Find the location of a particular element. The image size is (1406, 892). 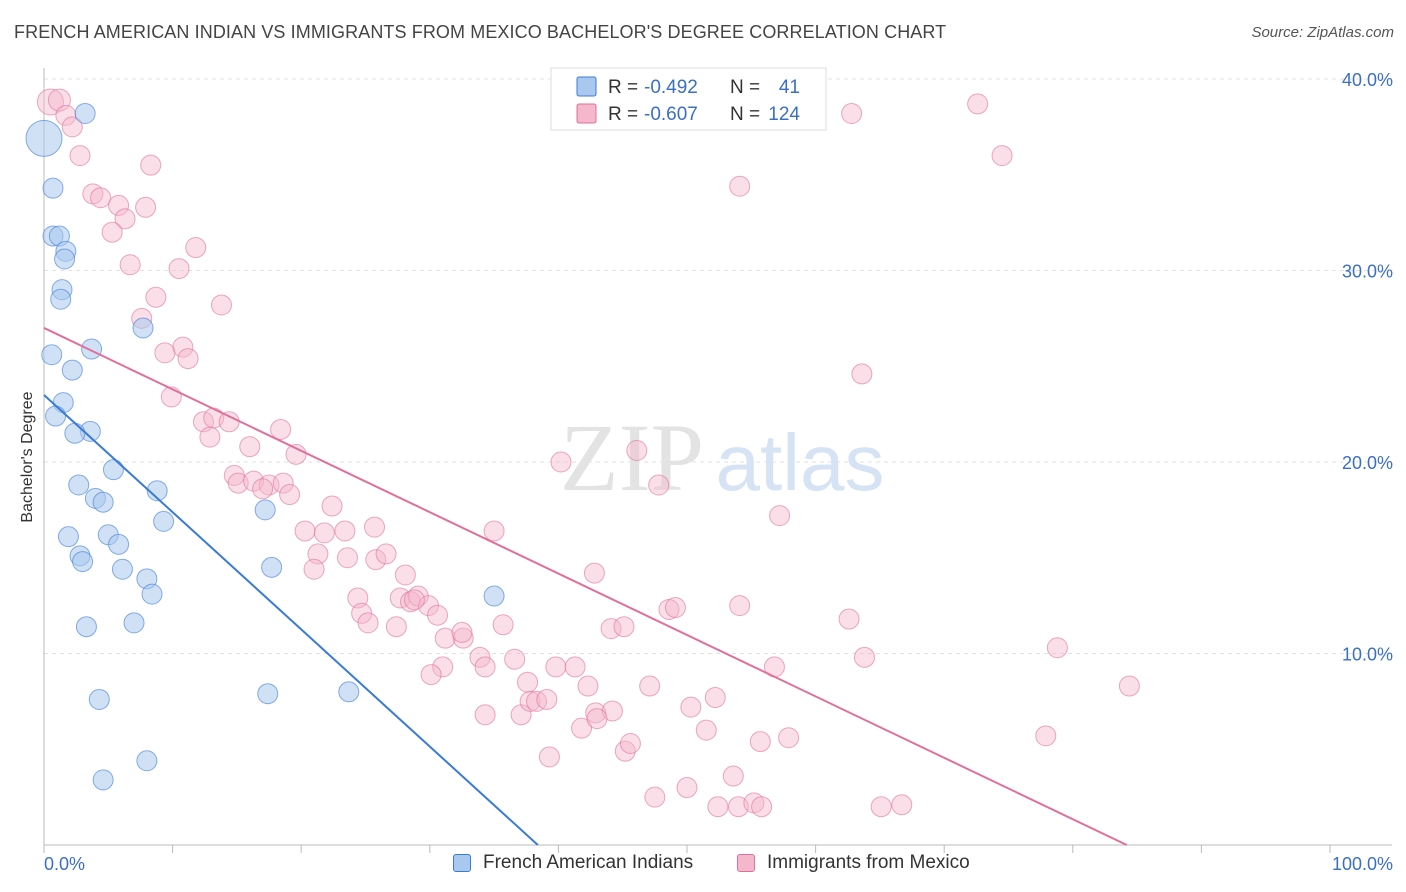

x-tick-label-max: 100.0% is located at coordinates (1362, 864).